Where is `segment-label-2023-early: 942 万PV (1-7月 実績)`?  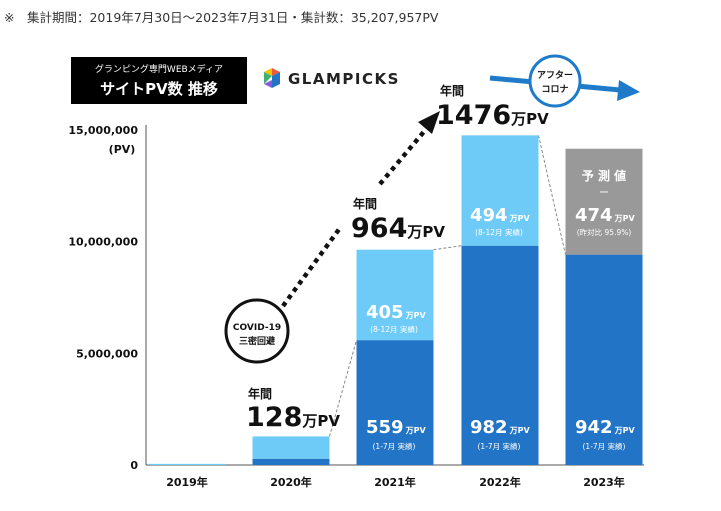 segment-label-2023-early: 942 万PV (1-7月 実績) is located at coordinates (605, 434).